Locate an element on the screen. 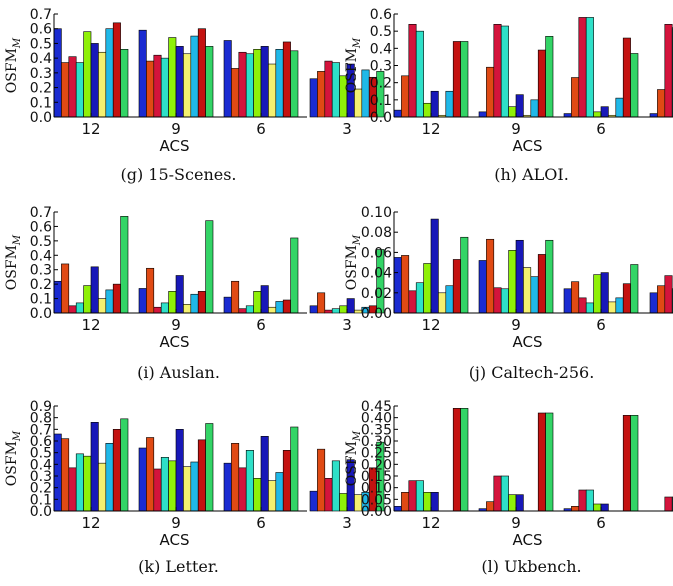  y-tick-label: 0.1 is located at coordinates (41, 103).